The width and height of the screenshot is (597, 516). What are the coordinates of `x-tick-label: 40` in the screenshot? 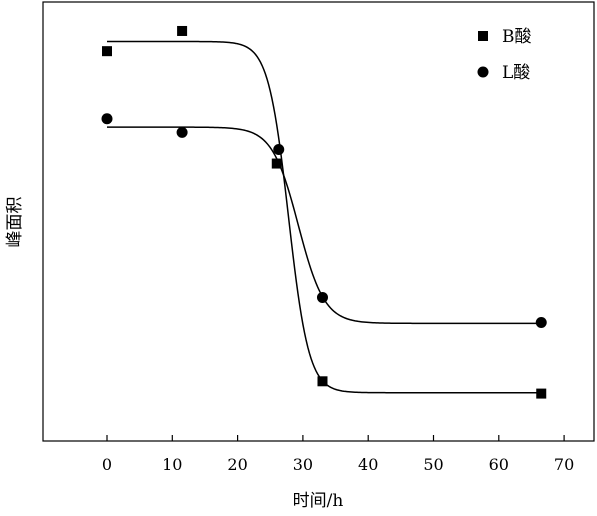 It's located at (368, 464).